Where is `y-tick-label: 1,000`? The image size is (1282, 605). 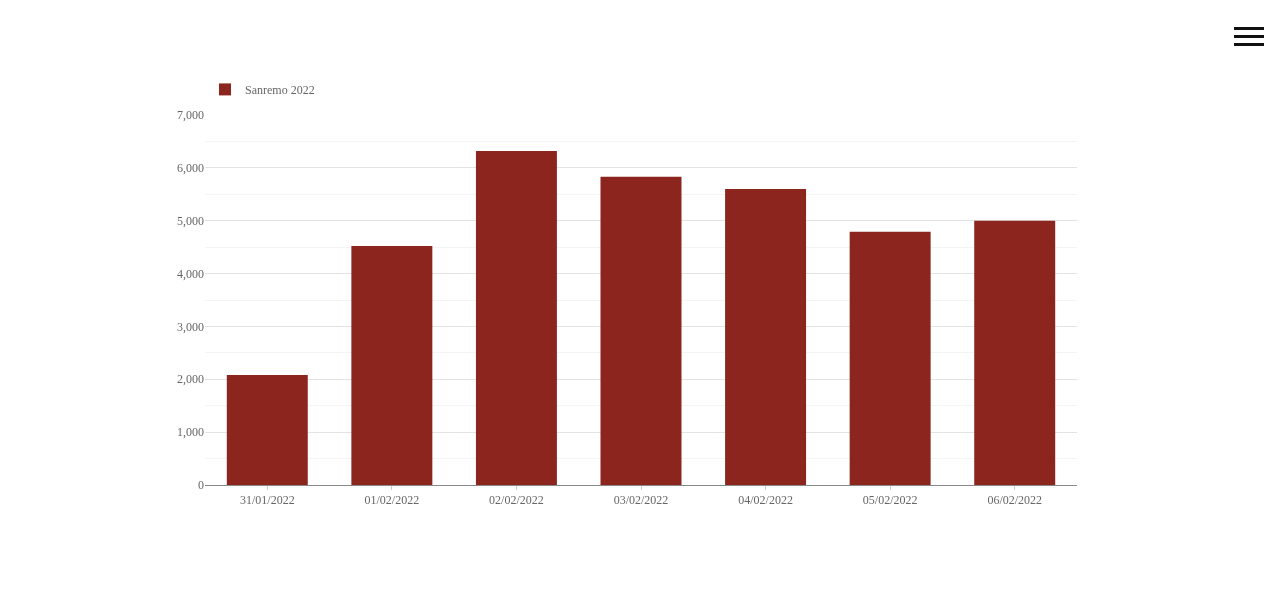
y-tick-label: 1,000 is located at coordinates (190, 432).